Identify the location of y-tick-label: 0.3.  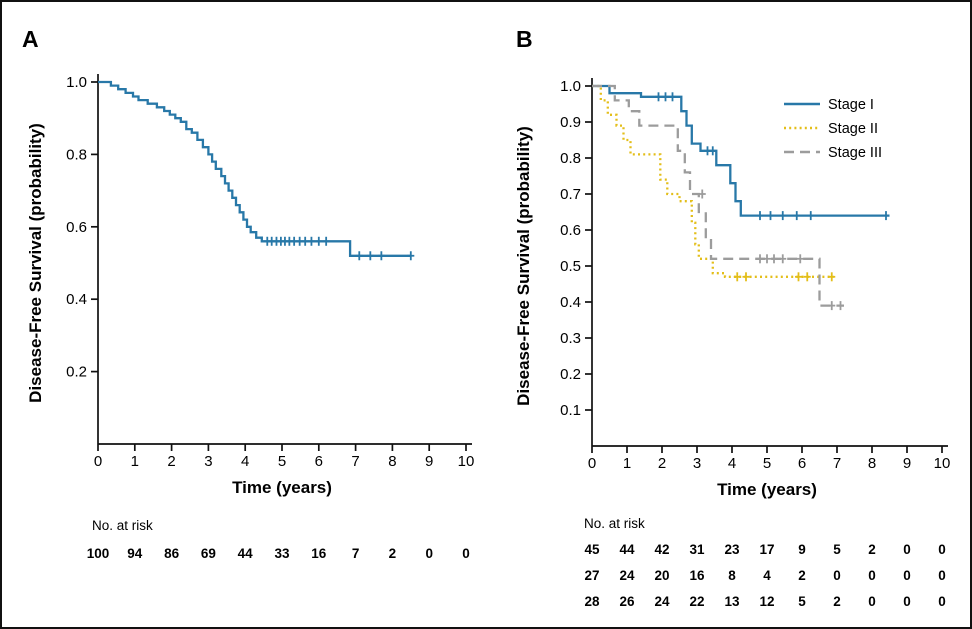
(570, 338).